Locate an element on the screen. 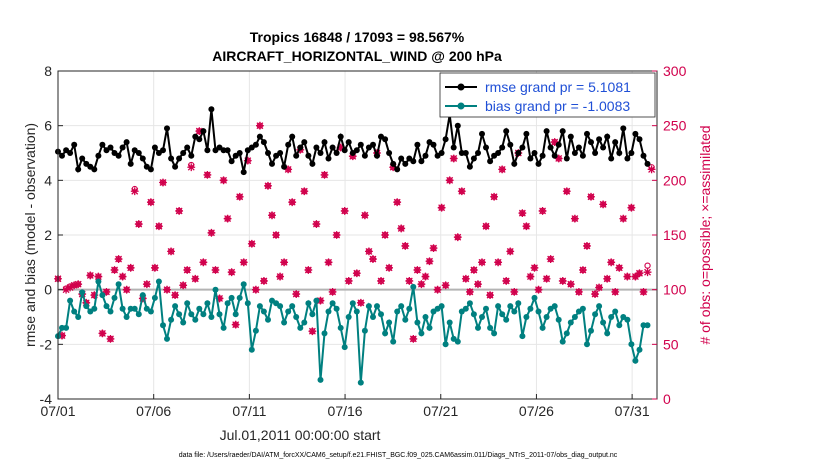 This screenshot has height=470, width=830. legend-rmse-label: rmse grand pr = 5.1081 is located at coordinates (558, 87).